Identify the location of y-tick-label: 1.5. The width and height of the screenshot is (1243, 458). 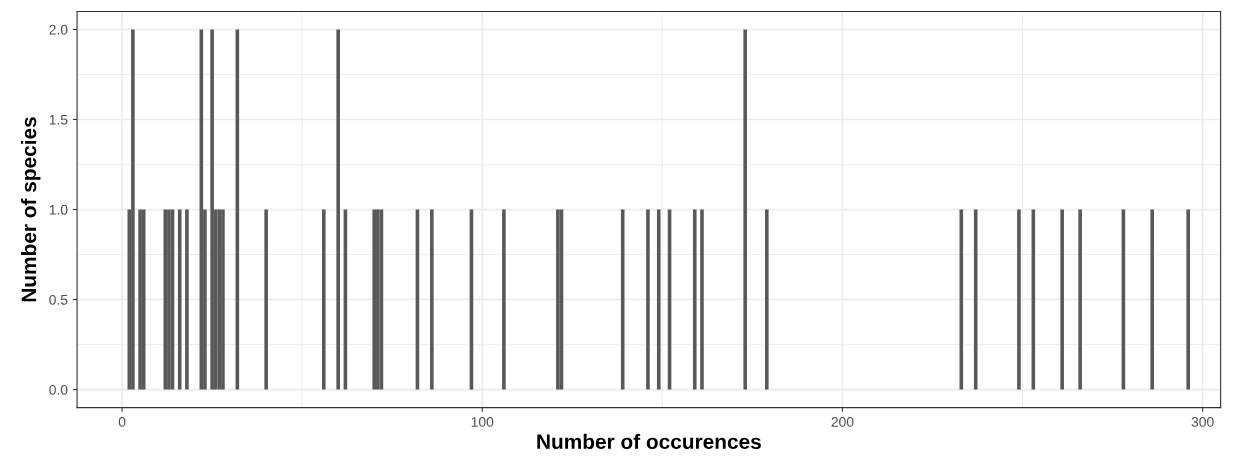
(58, 119).